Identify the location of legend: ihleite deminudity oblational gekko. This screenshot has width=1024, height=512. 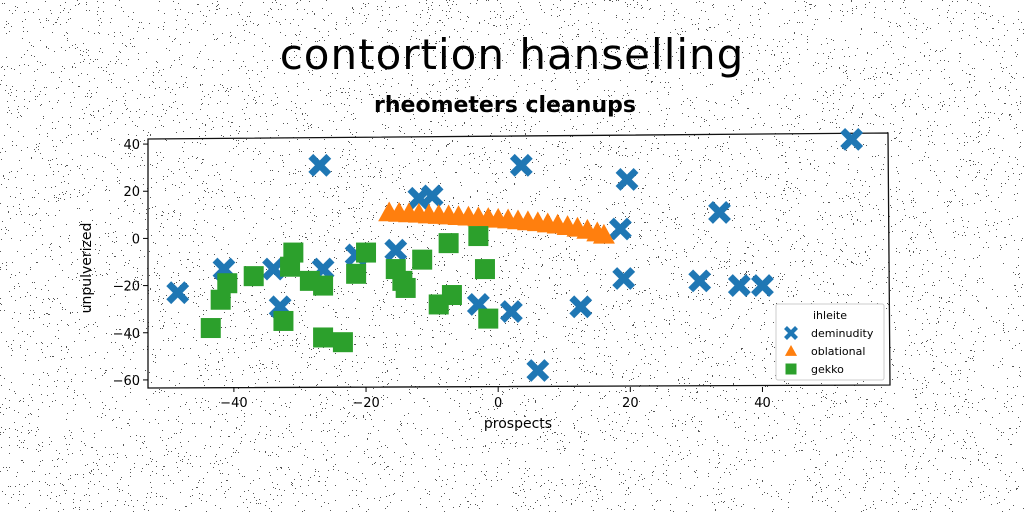
(830, 342).